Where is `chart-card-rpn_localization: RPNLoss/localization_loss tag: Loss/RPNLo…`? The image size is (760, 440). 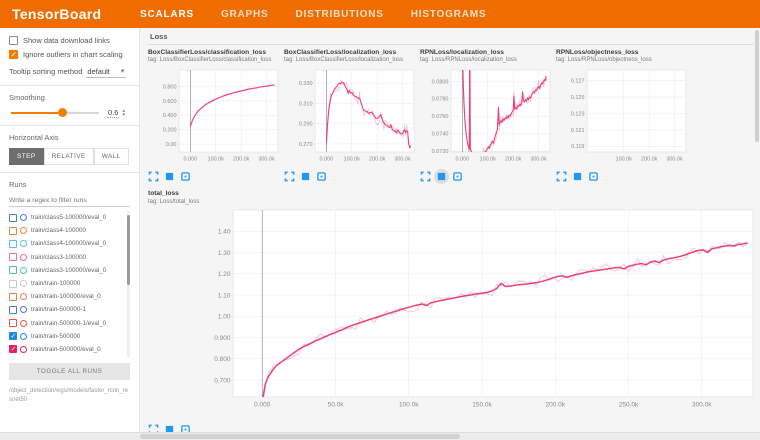
chart-card-rpn_localization: RPNLoss/localization_loss tag: Loss/RPNLo… is located at coordinates (486, 116).